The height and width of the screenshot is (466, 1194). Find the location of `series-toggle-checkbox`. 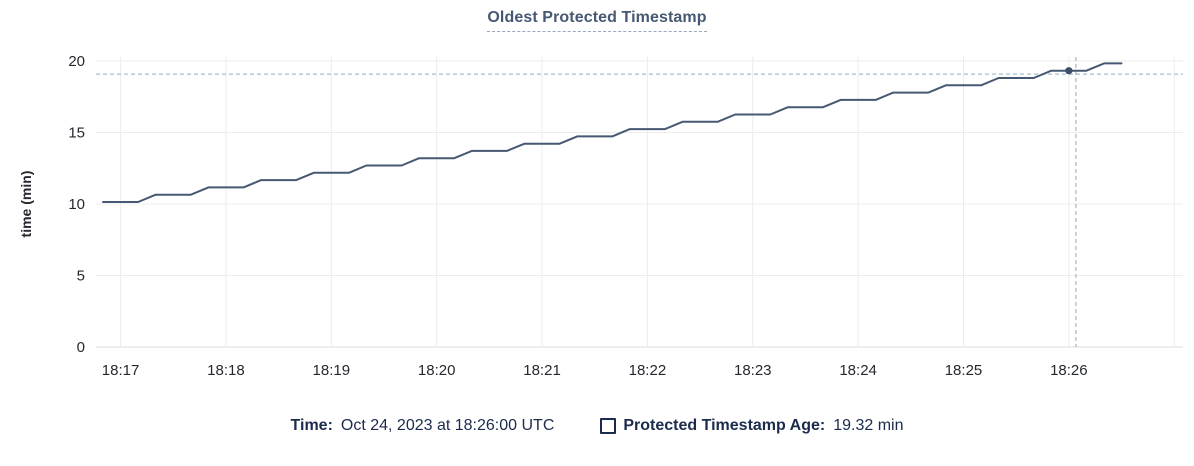

series-toggle-checkbox is located at coordinates (608, 426).